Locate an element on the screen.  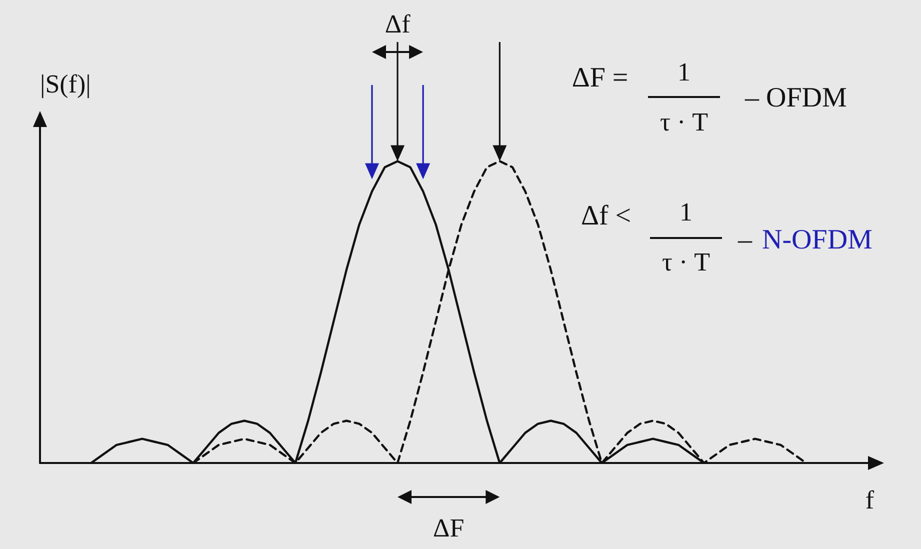
text: ΔF = is located at coordinates (600, 78).